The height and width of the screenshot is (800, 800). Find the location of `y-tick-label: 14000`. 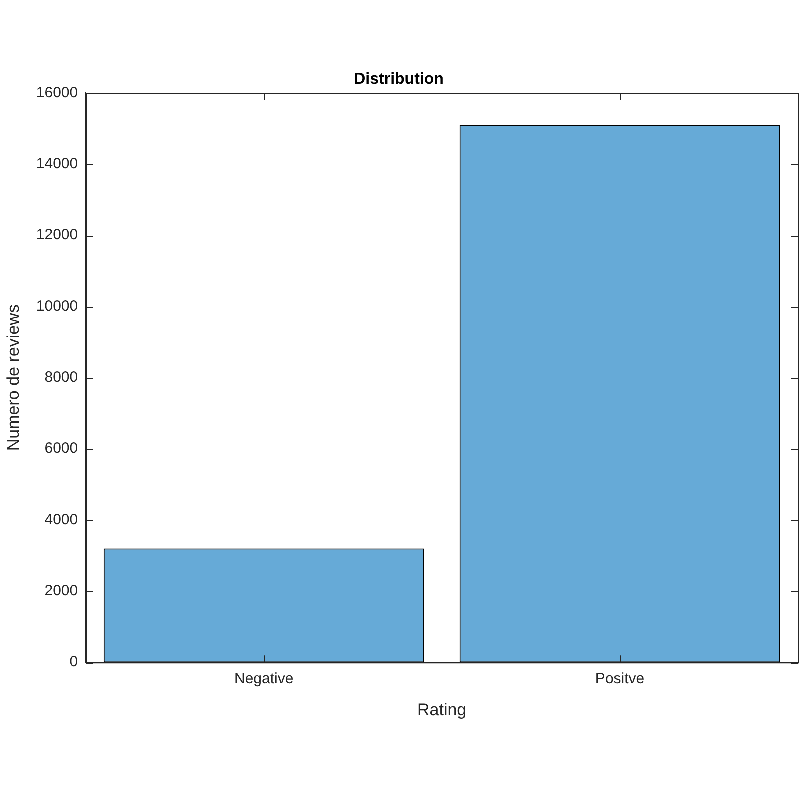

y-tick-label: 14000 is located at coordinates (57, 164).